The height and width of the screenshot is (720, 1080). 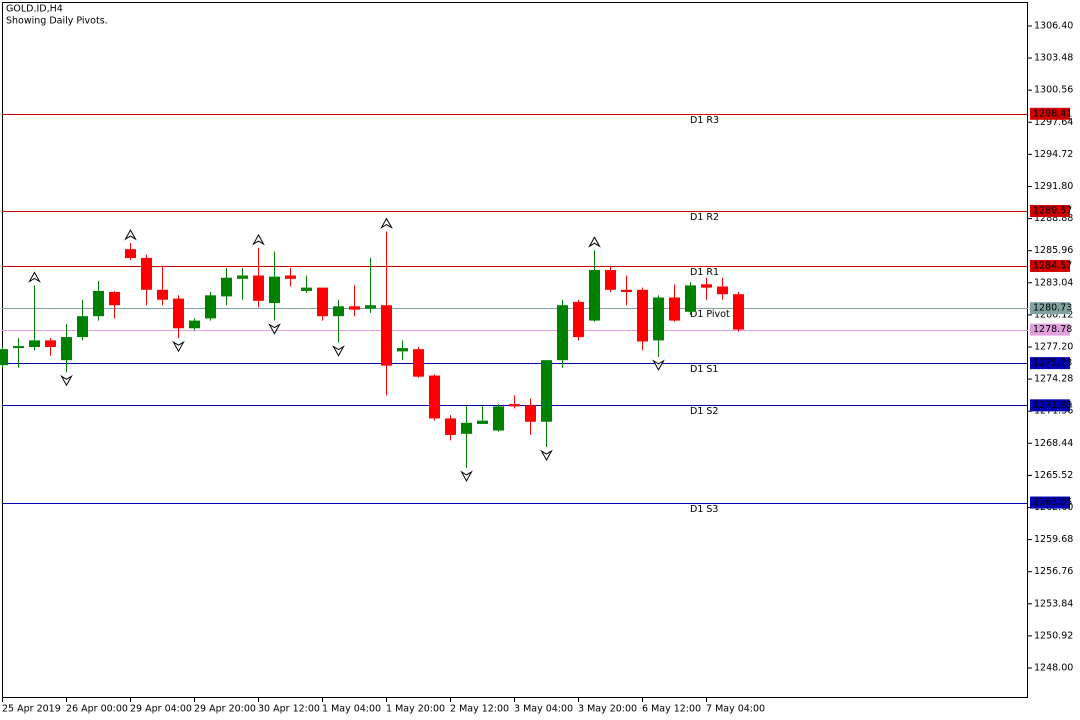 What do you see at coordinates (1053, 218) in the screenshot?
I see `y-tick-label: 1288.88` at bounding box center [1053, 218].